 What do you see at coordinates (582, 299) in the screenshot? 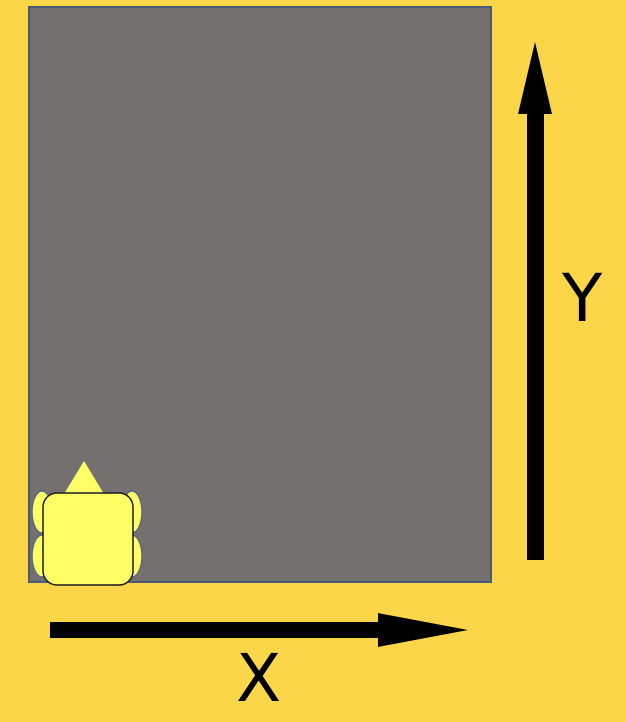
I see `y-axis-label: Y` at bounding box center [582, 299].